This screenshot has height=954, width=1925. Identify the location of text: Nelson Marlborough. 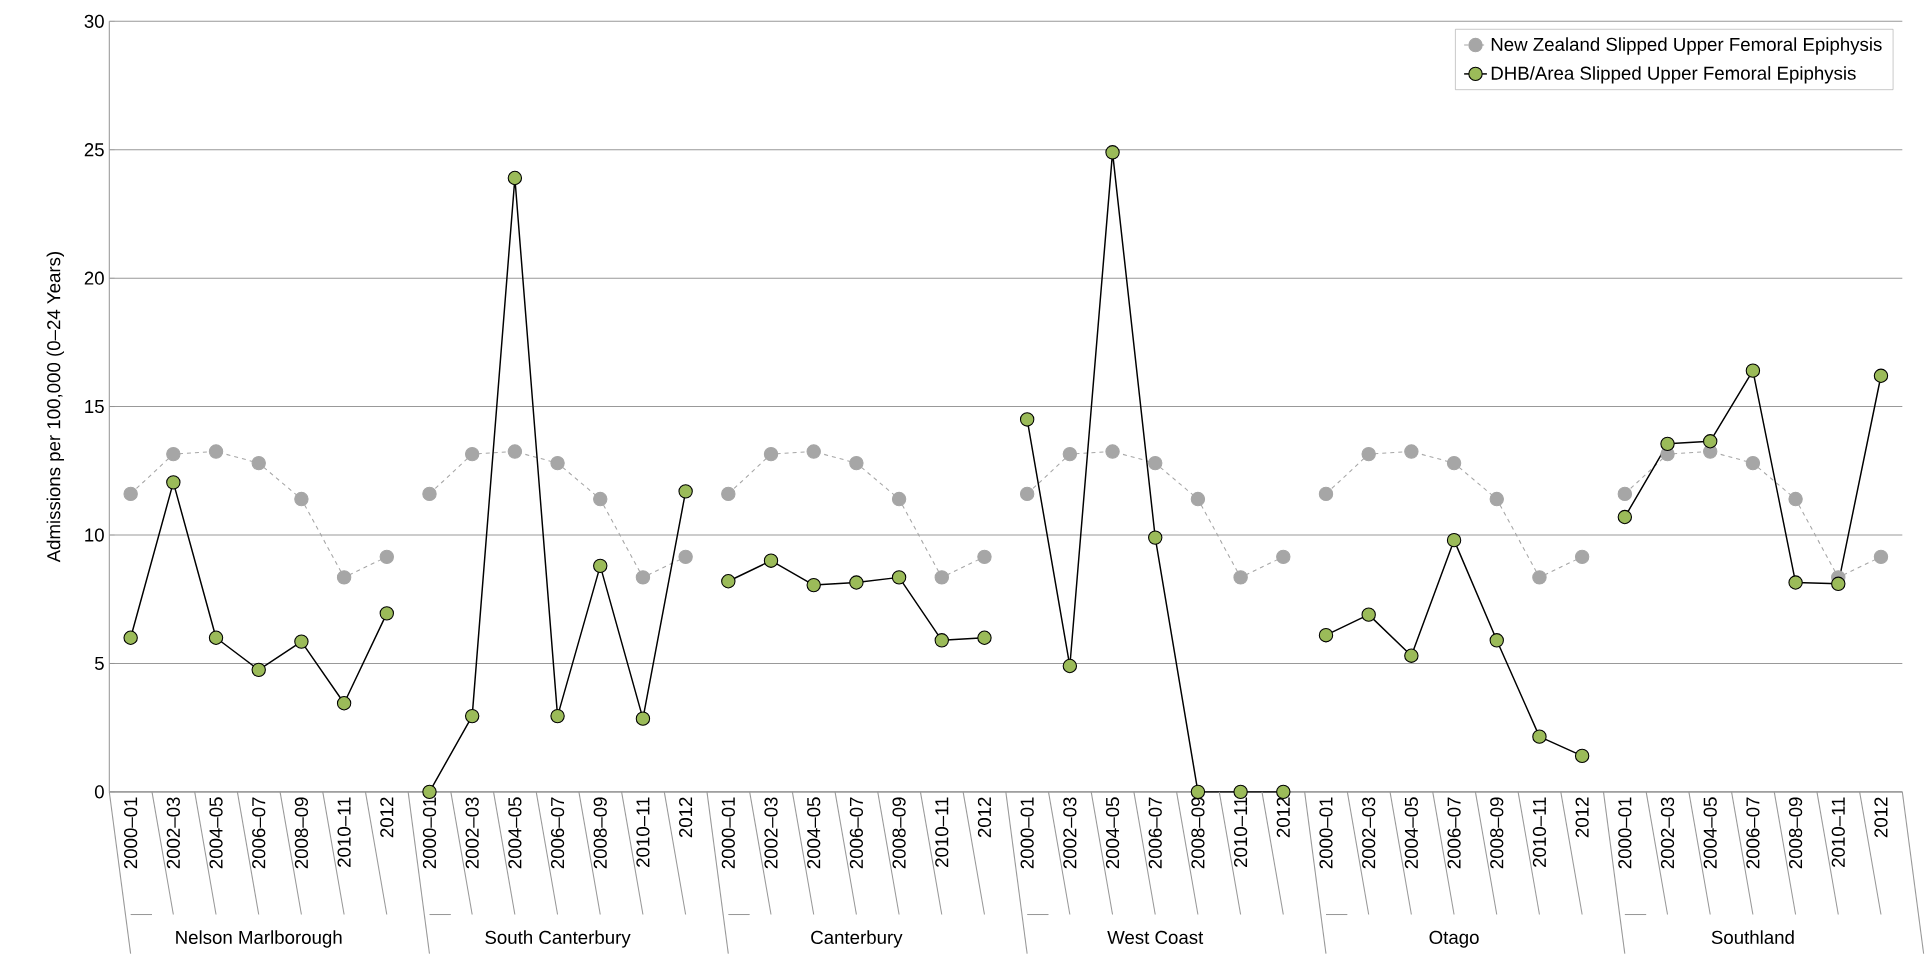
(259, 939).